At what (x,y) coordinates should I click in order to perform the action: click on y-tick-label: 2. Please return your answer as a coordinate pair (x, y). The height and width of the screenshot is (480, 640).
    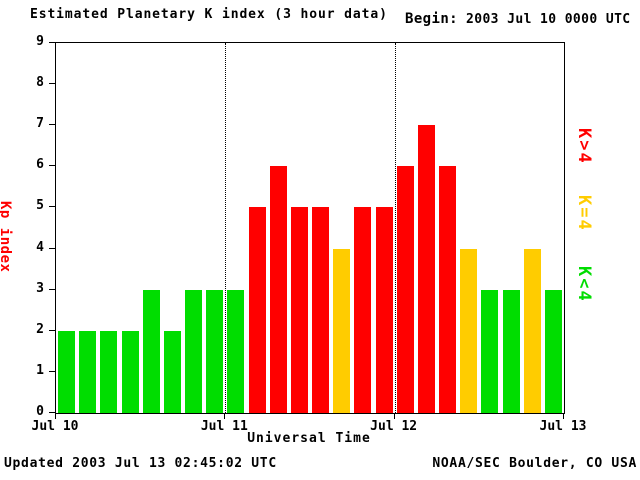
    Looking at the image, I should click on (40, 329).